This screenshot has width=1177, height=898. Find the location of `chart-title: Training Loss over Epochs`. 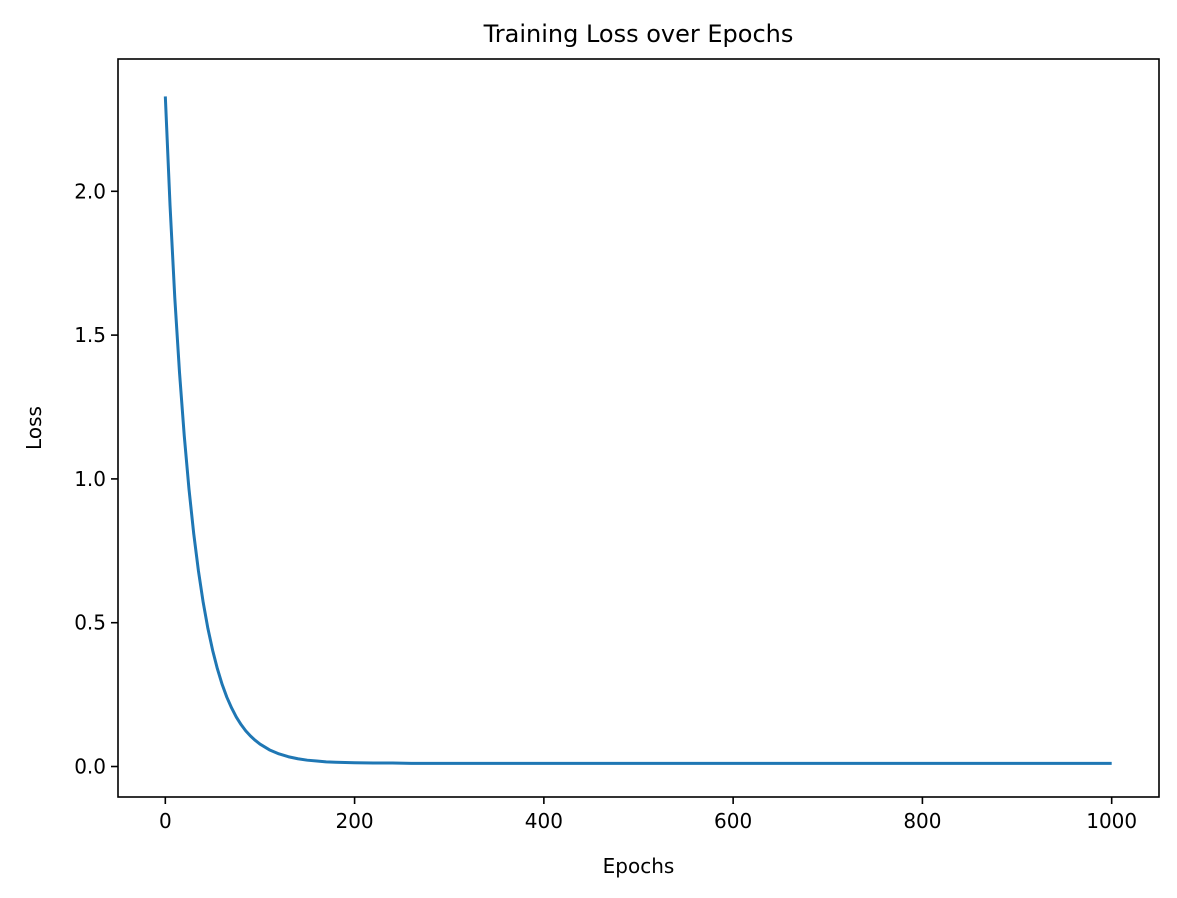

chart-title: Training Loss over Epochs is located at coordinates (638, 34).